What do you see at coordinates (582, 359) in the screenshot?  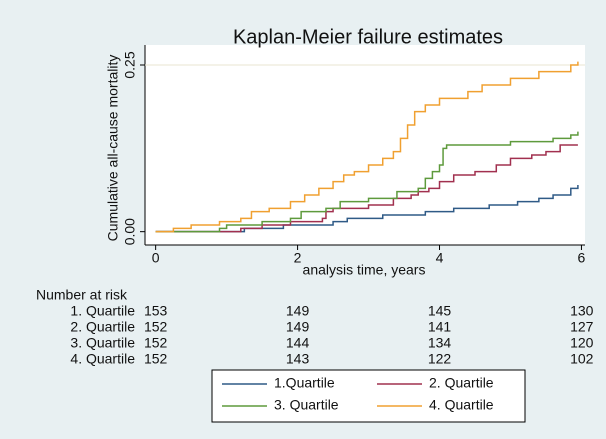 I see `risk-count: 102` at bounding box center [582, 359].